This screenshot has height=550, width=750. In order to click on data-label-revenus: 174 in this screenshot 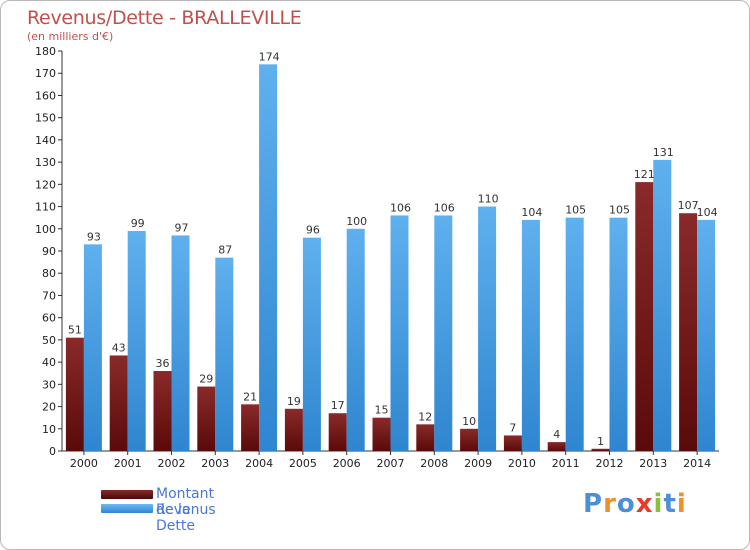, I will do `click(269, 56)`.